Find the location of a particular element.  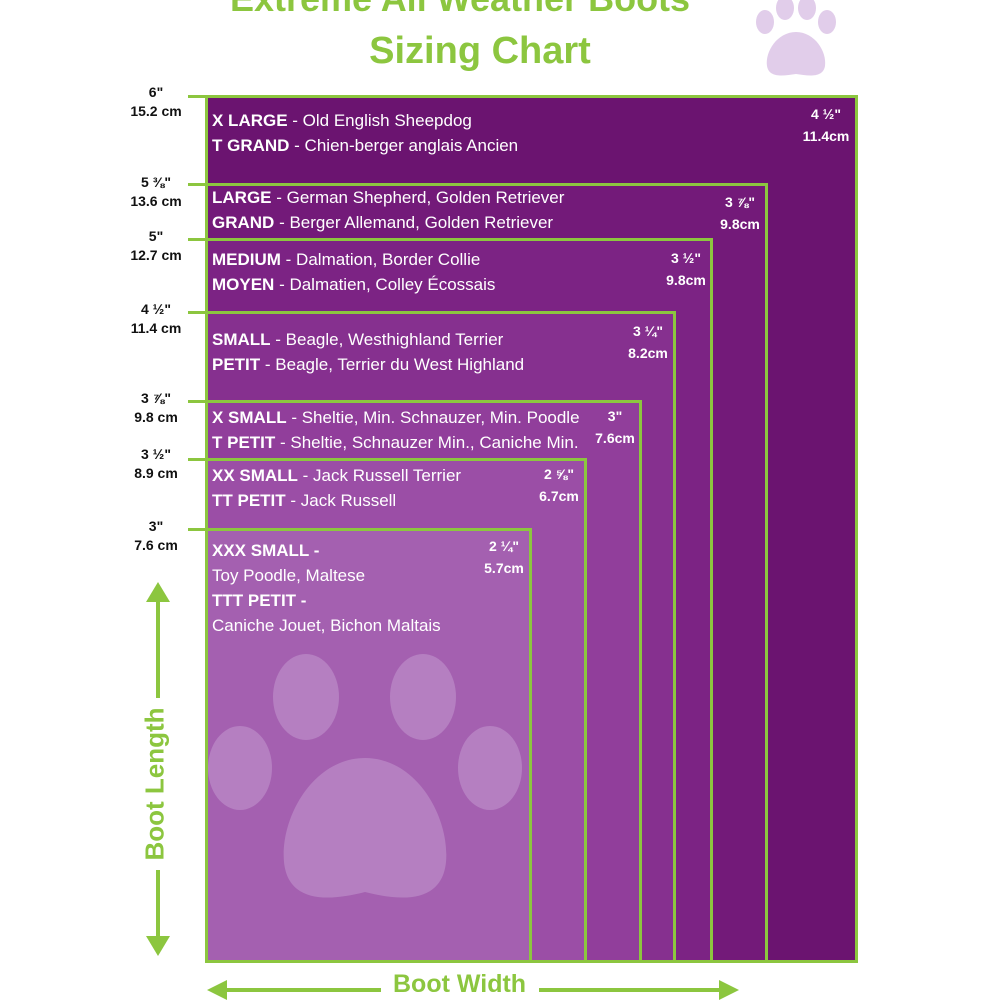

size-code-fr: PETIT is located at coordinates (236, 364).